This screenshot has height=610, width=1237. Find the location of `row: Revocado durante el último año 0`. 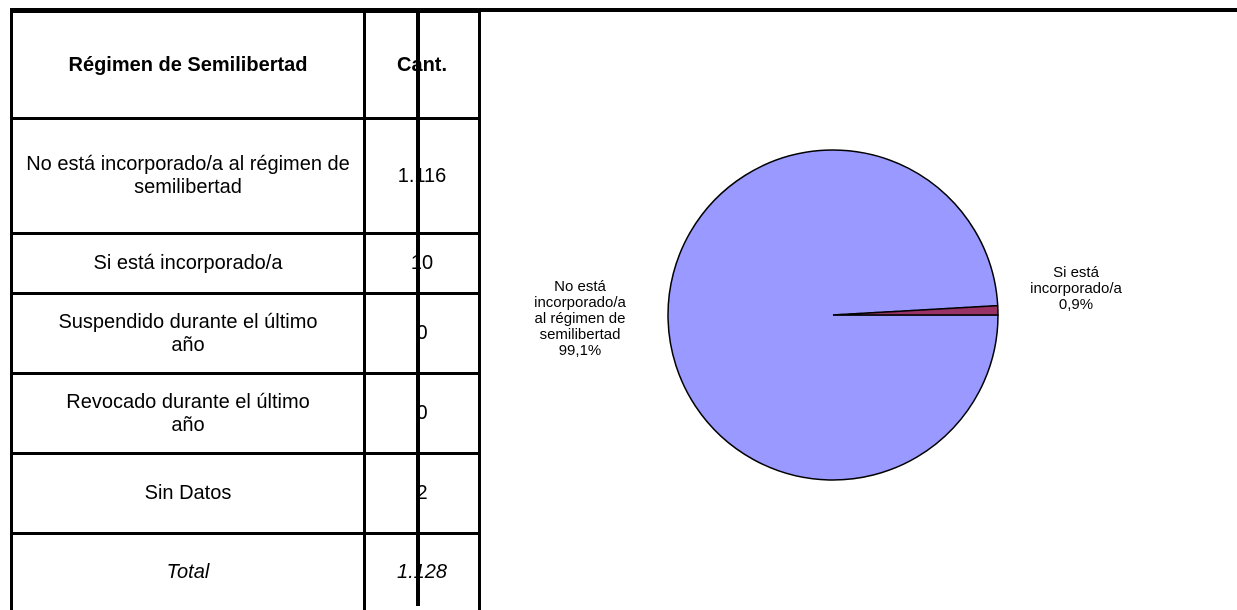

row: Revocado durante el último año 0 is located at coordinates (245, 413).